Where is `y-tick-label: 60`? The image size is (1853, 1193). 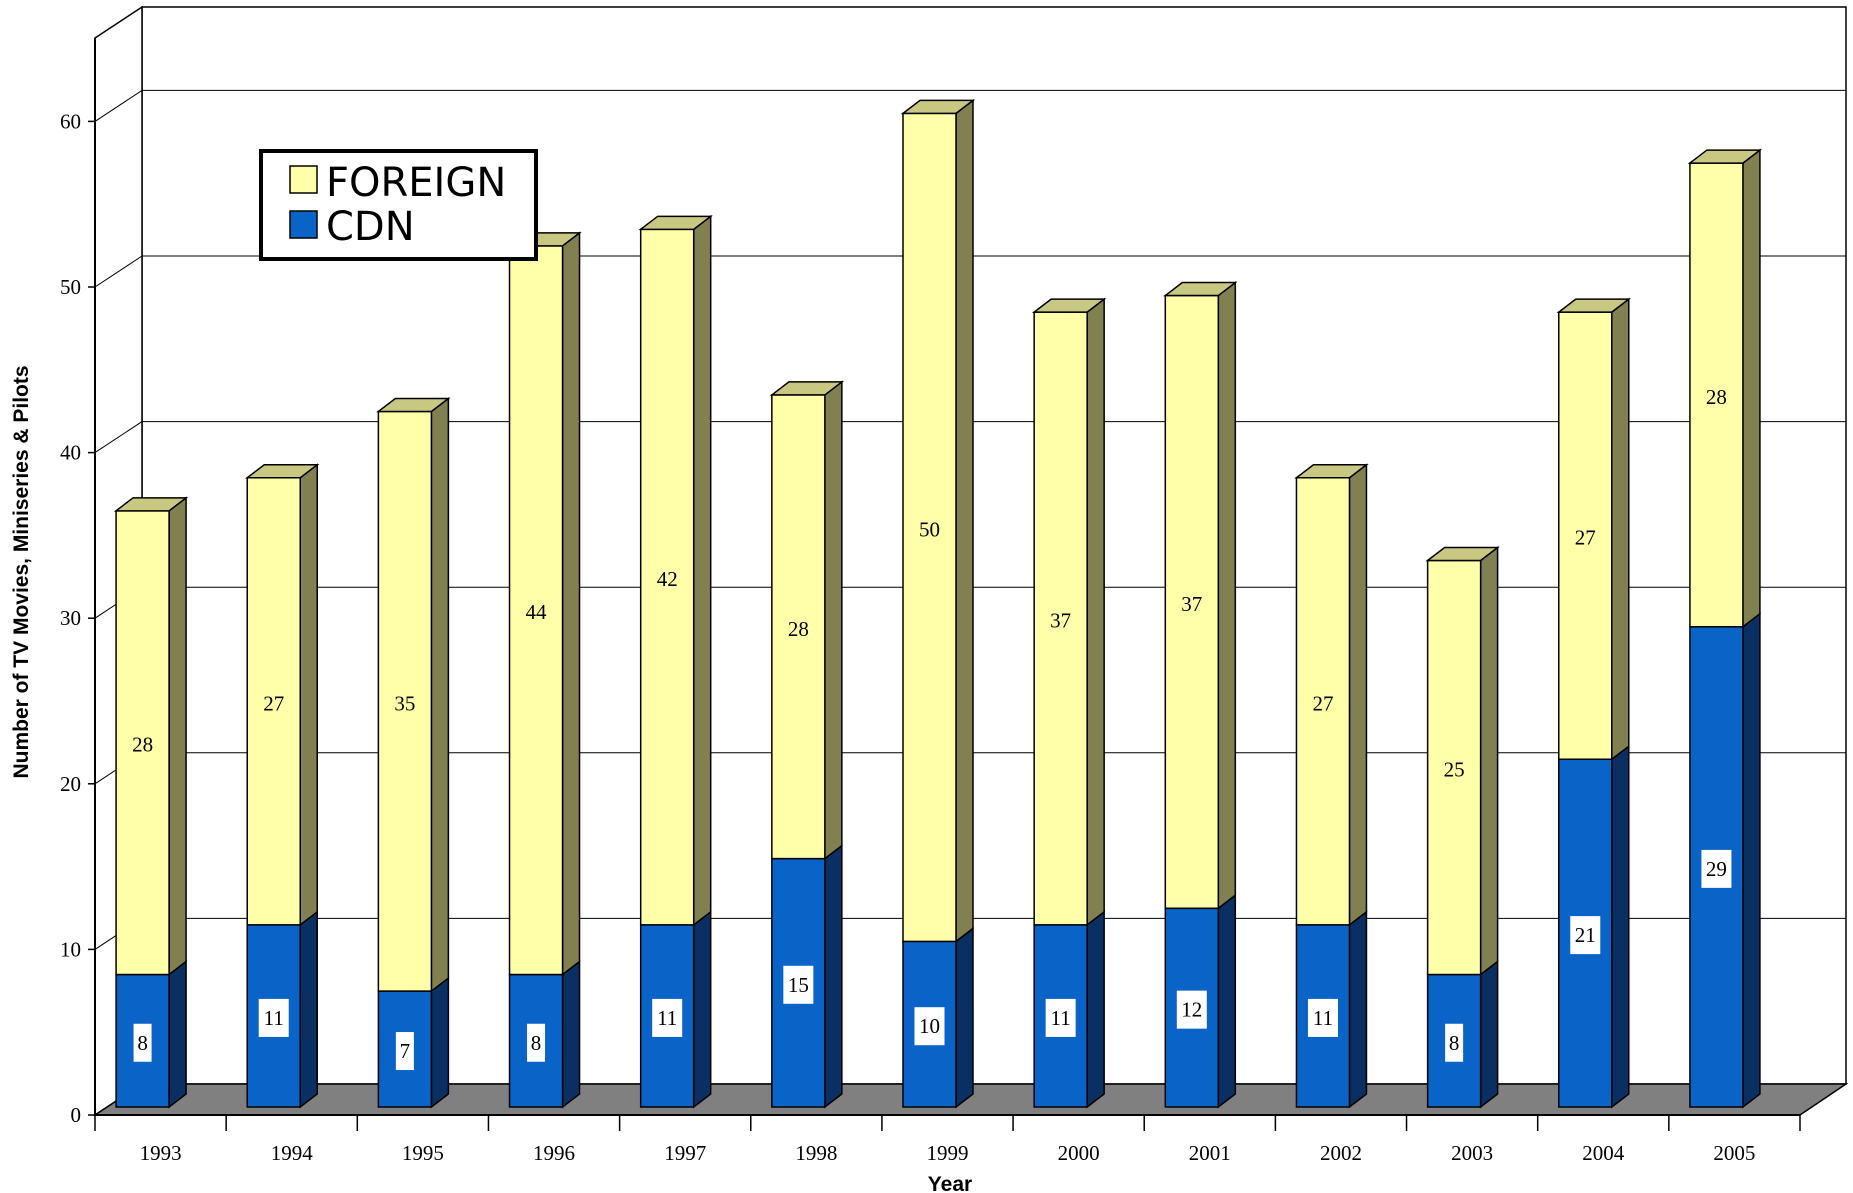 y-tick-label: 60 is located at coordinates (70, 121).